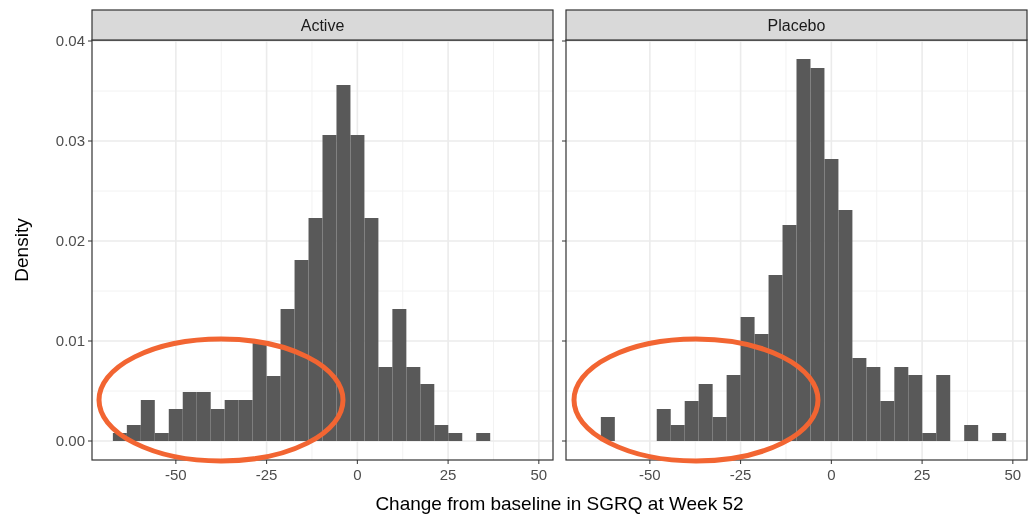  What do you see at coordinates (70, 240) in the screenshot?
I see `y-tick-label: 0.02` at bounding box center [70, 240].